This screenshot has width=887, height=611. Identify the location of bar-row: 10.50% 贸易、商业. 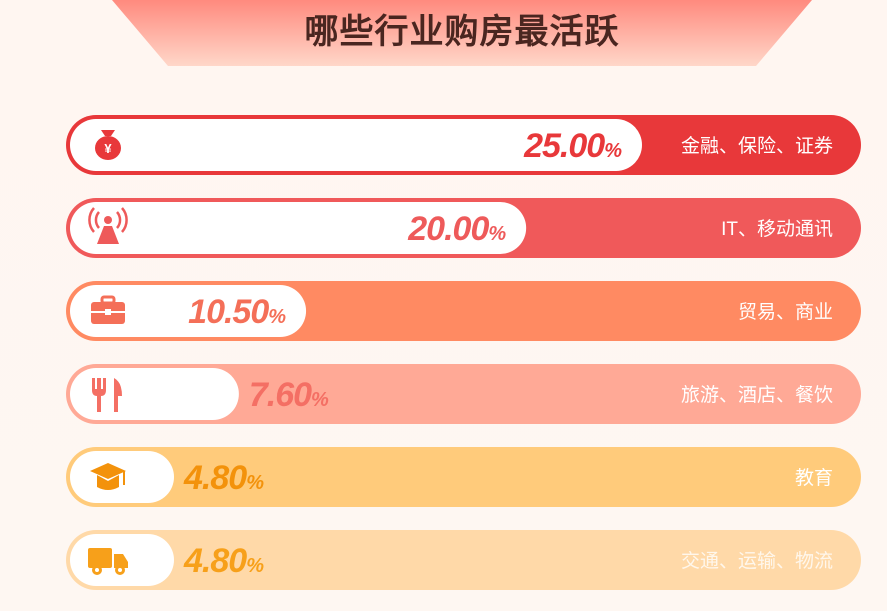
(463, 311).